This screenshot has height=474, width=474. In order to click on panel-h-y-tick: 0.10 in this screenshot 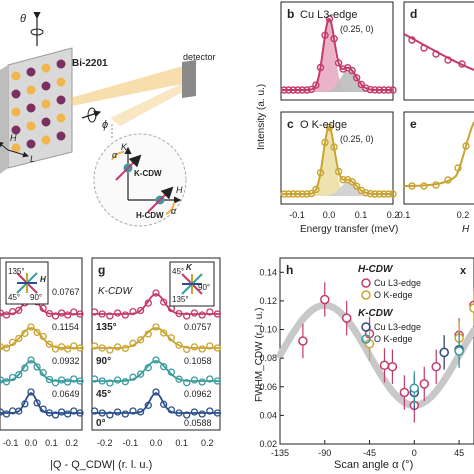, I will do `click(268, 330)`.